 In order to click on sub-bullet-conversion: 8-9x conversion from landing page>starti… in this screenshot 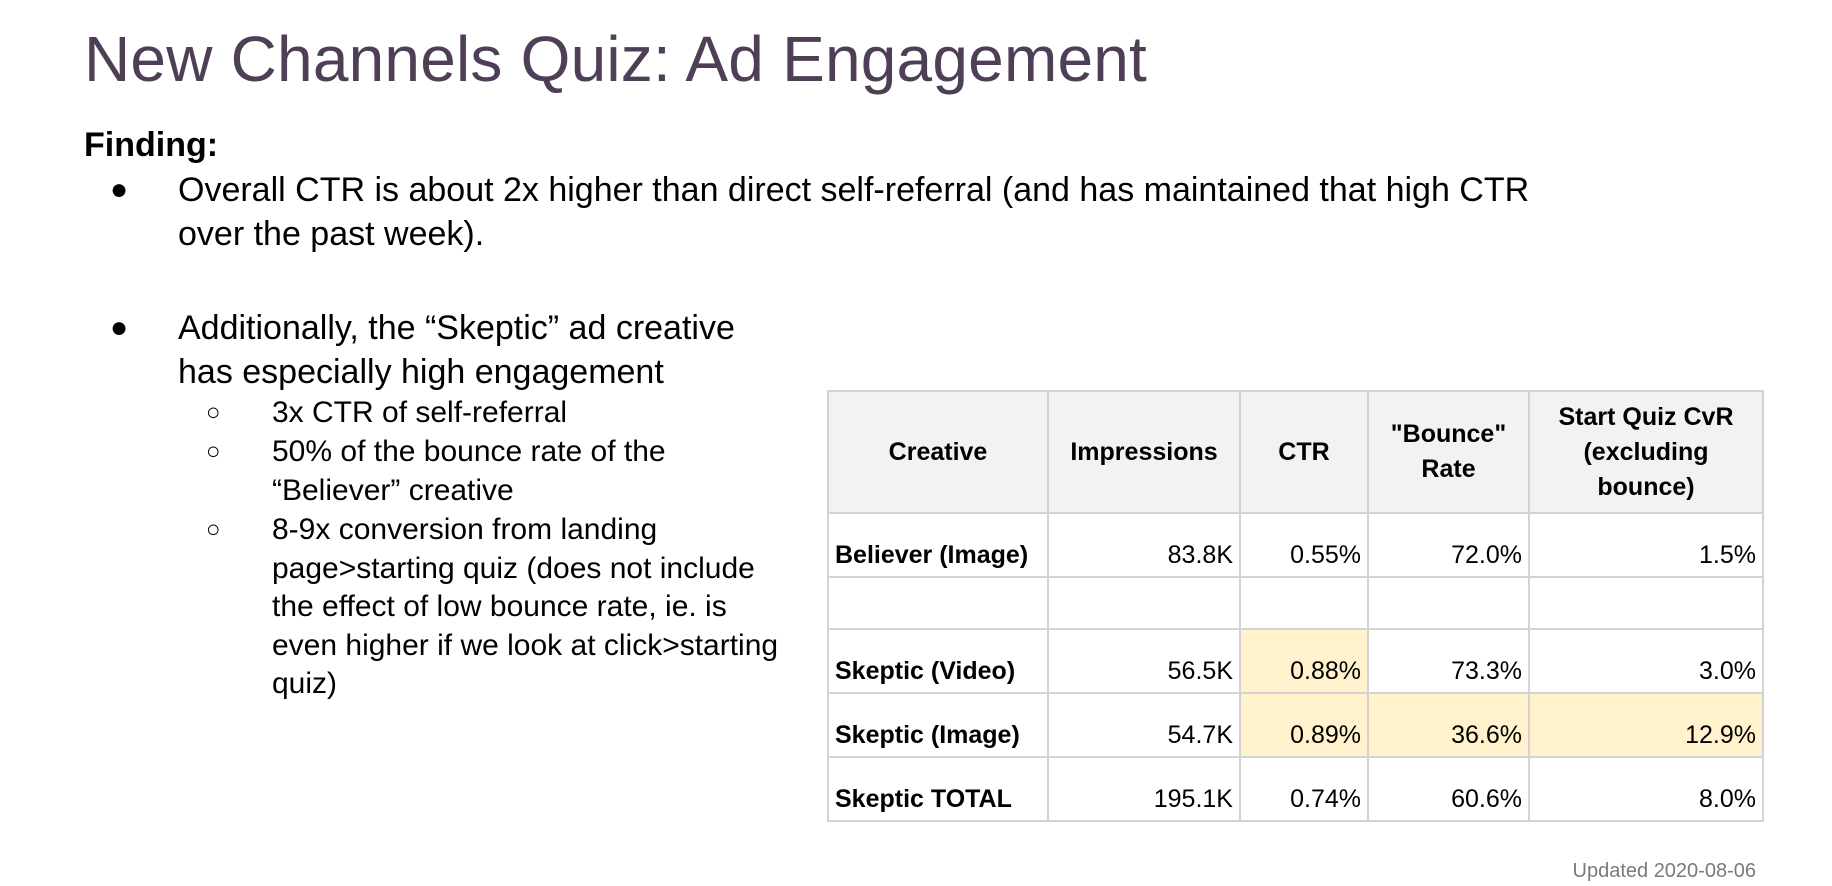, I will do `click(525, 607)`.